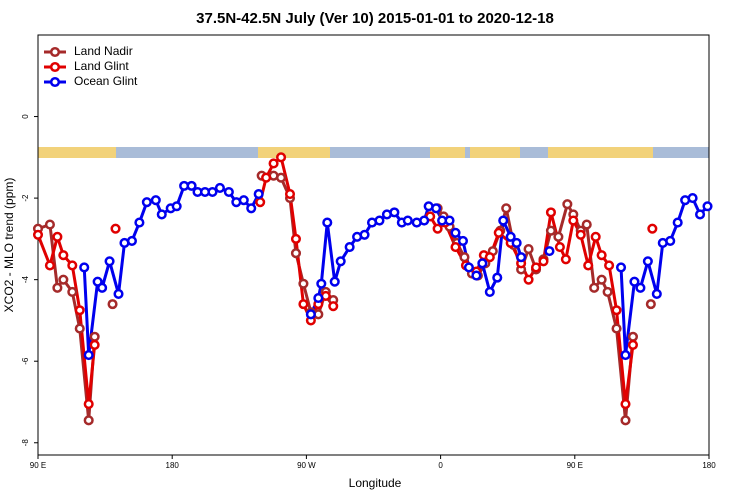 Image resolution: width=750 pixels, height=500 pixels. Describe the element at coordinates (106, 81) in the screenshot. I see `legend-label: Ocean Glint` at that location.